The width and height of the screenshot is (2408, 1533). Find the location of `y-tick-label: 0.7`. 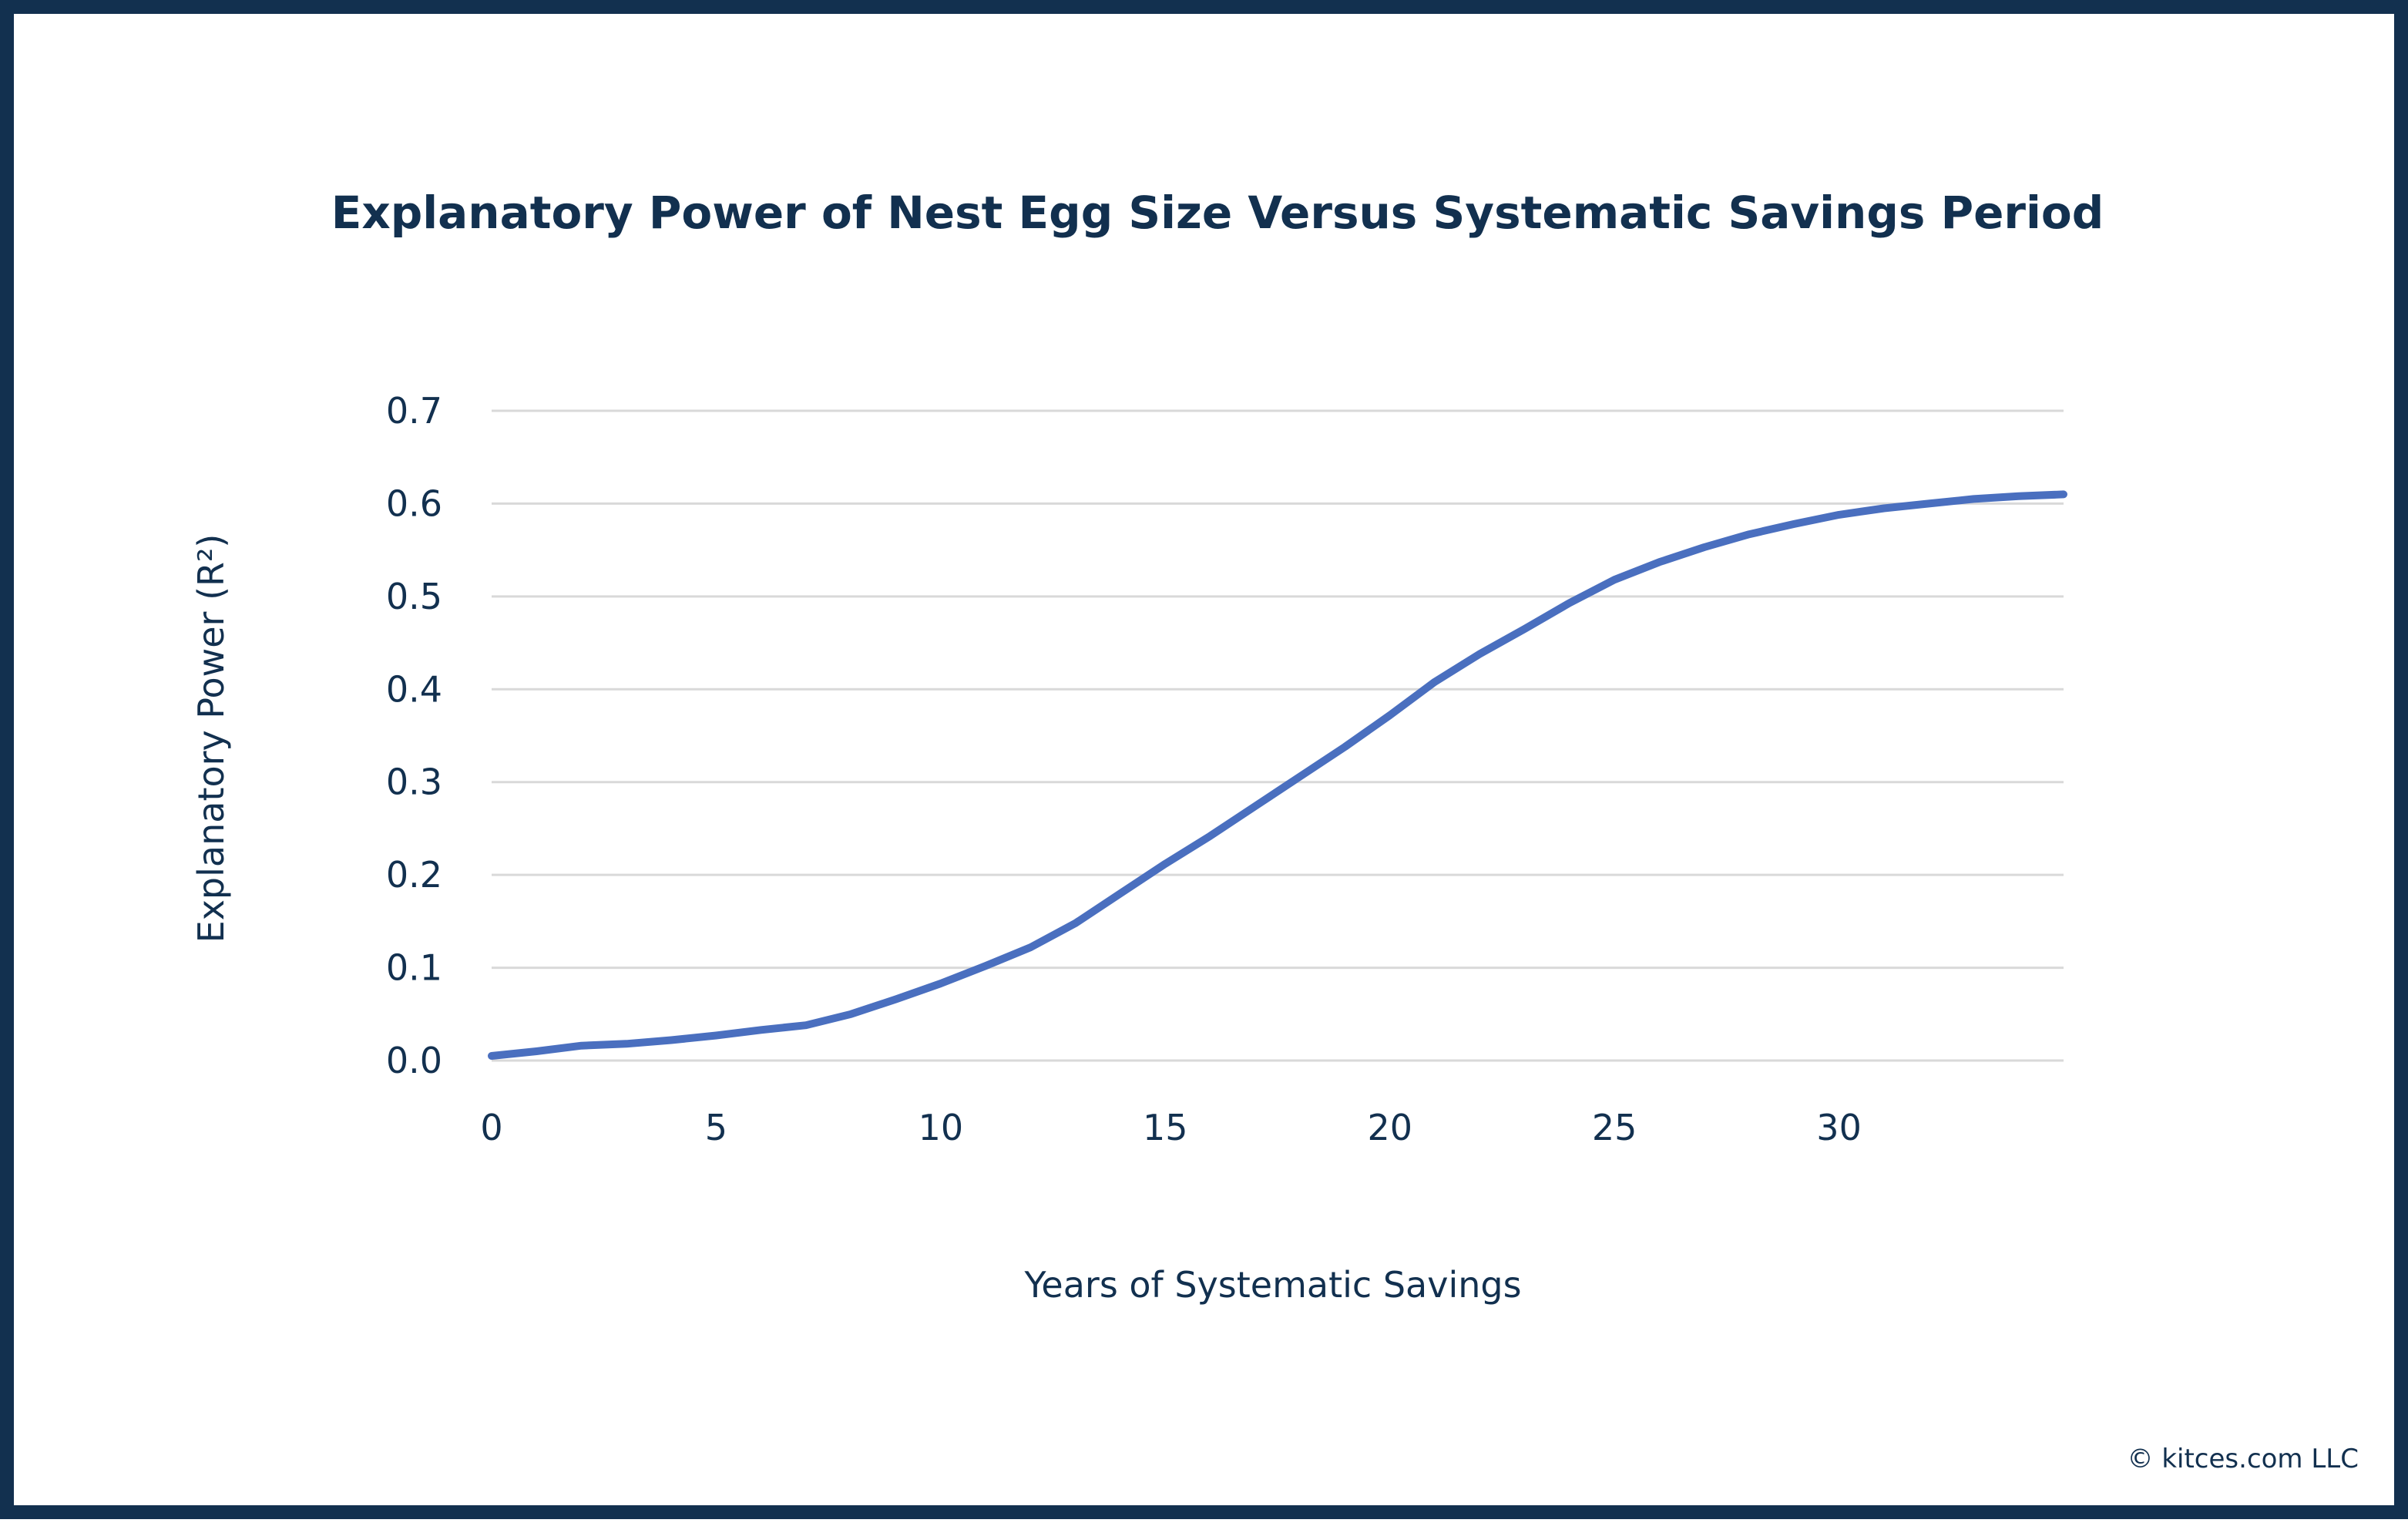

y-tick-label: 0.7 is located at coordinates (414, 411).